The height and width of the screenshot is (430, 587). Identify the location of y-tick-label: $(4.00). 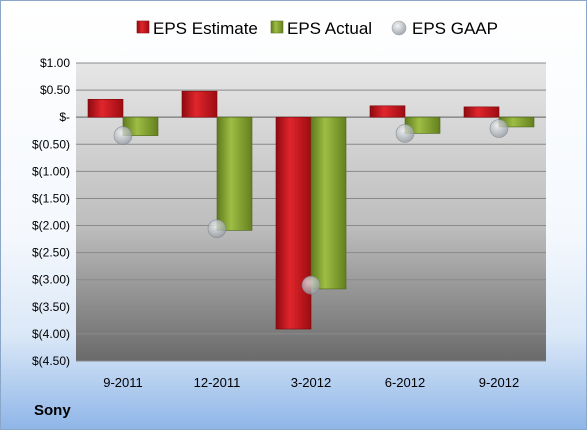
(51, 334).